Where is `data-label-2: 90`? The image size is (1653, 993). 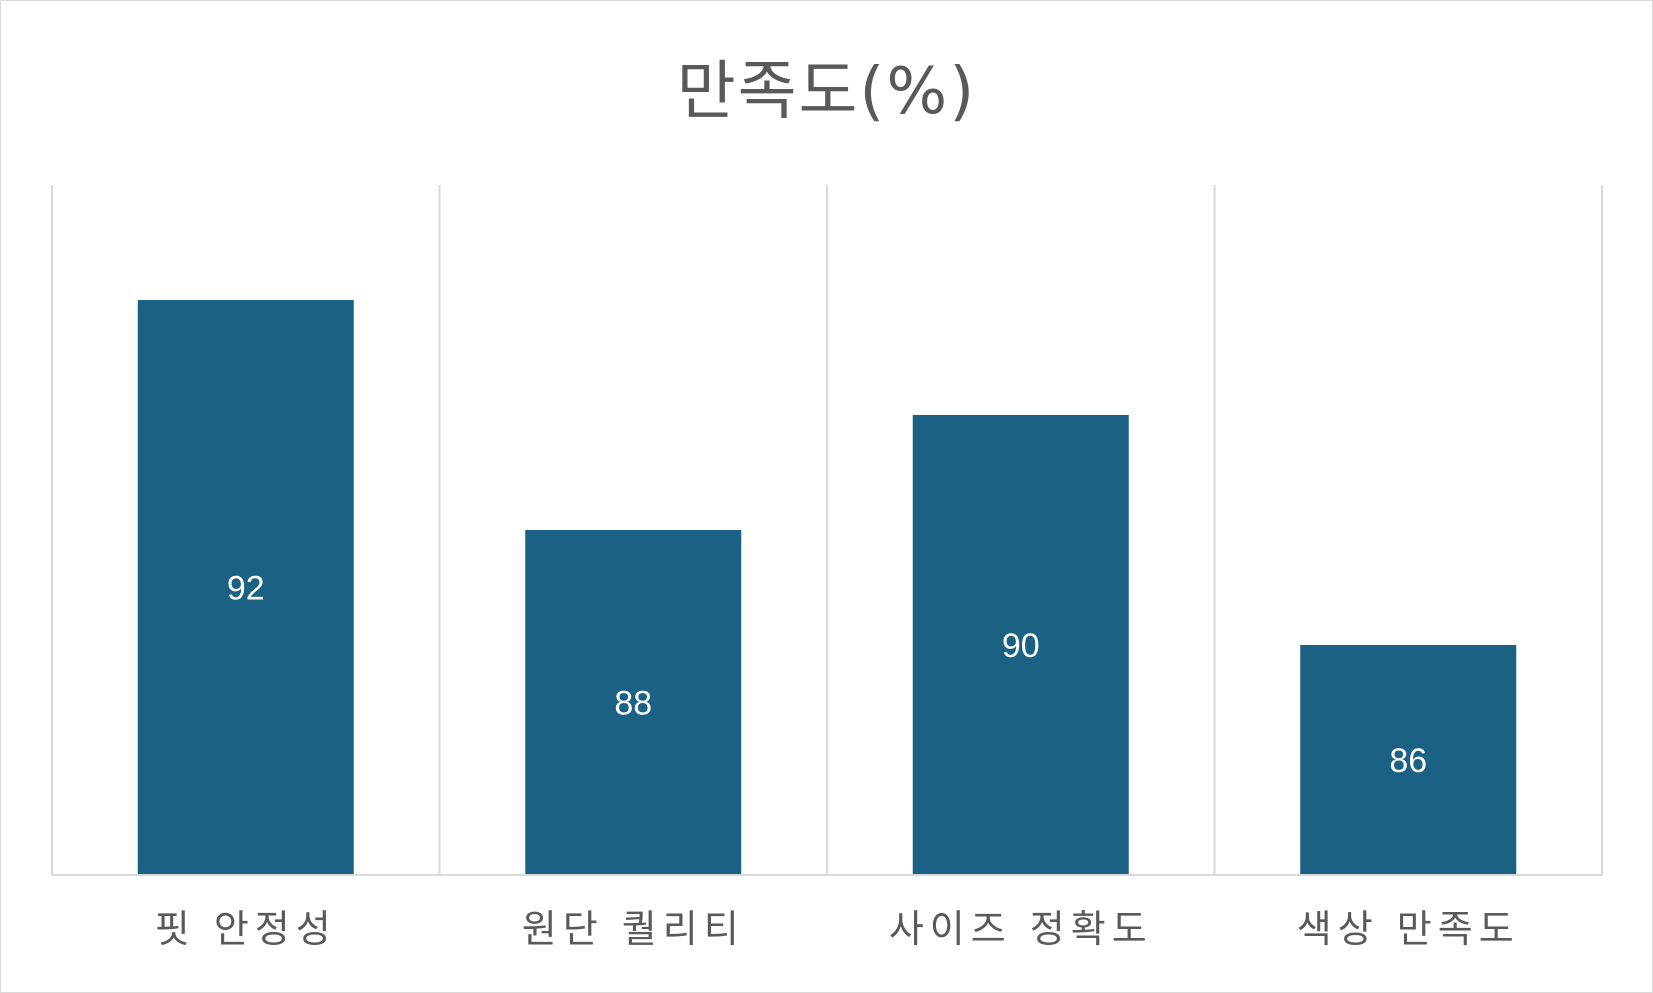 data-label-2: 90 is located at coordinates (1021, 646).